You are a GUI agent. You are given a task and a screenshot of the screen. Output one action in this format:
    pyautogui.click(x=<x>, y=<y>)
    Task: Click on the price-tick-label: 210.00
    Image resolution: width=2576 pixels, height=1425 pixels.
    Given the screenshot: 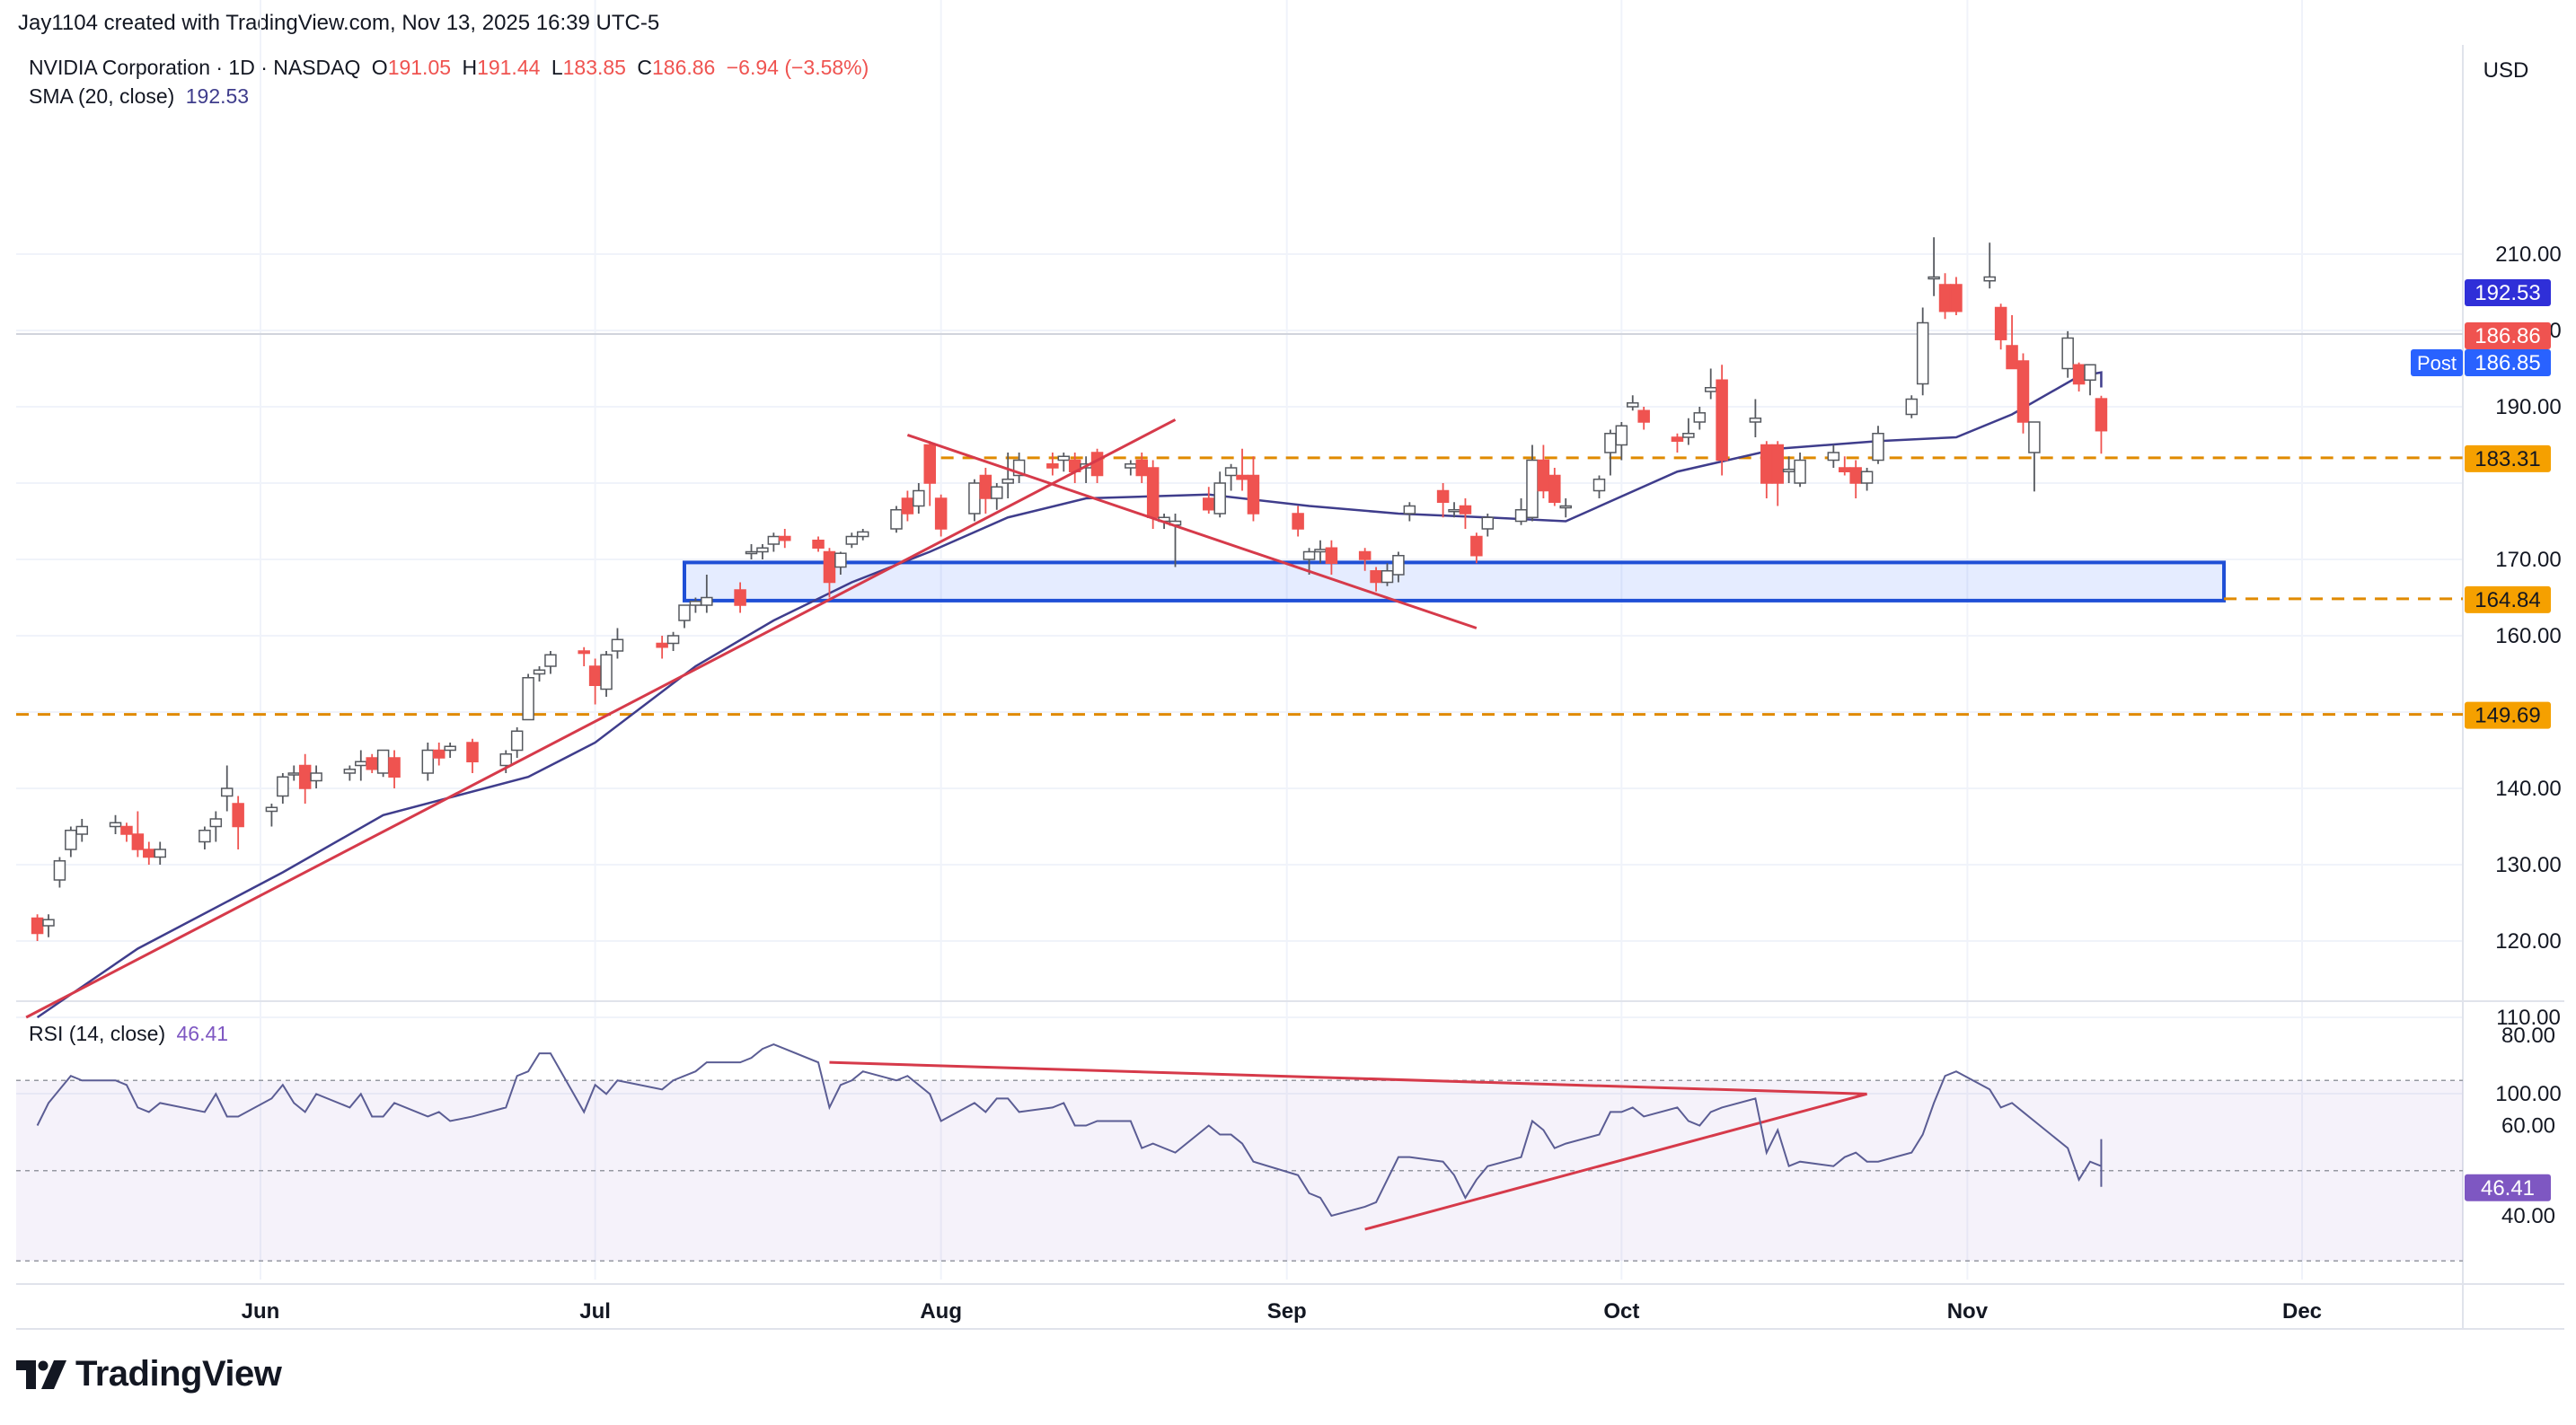 What is the action you would take?
    pyautogui.click(x=2528, y=255)
    